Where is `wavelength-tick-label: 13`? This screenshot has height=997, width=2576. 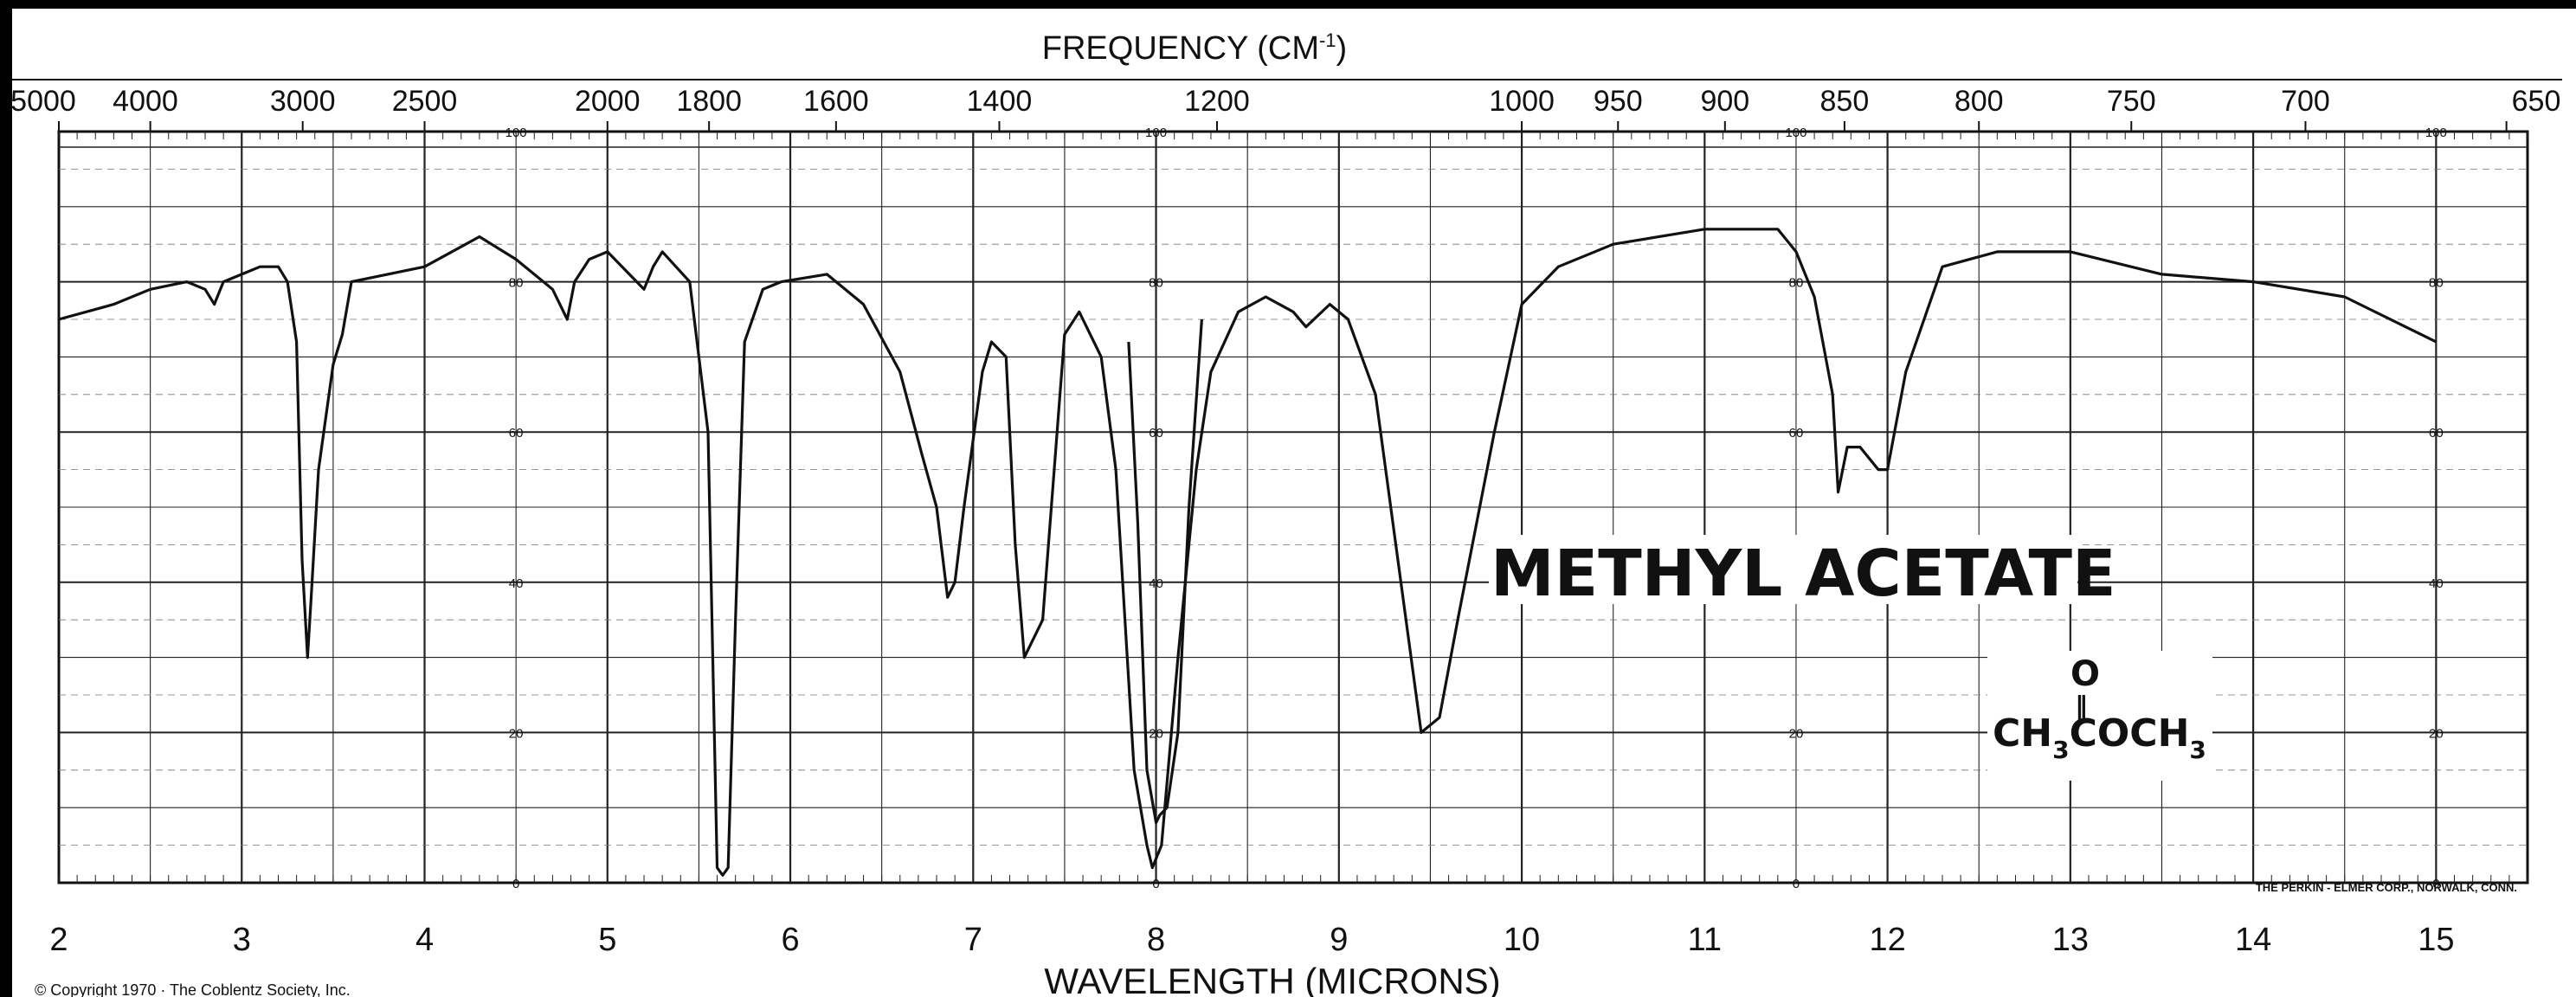
wavelength-tick-label: 13 is located at coordinates (2070, 940).